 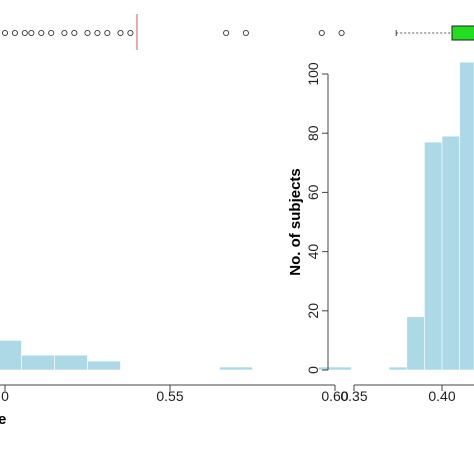 What do you see at coordinates (313, 311) in the screenshot?
I see `y-tick-label: 20` at bounding box center [313, 311].